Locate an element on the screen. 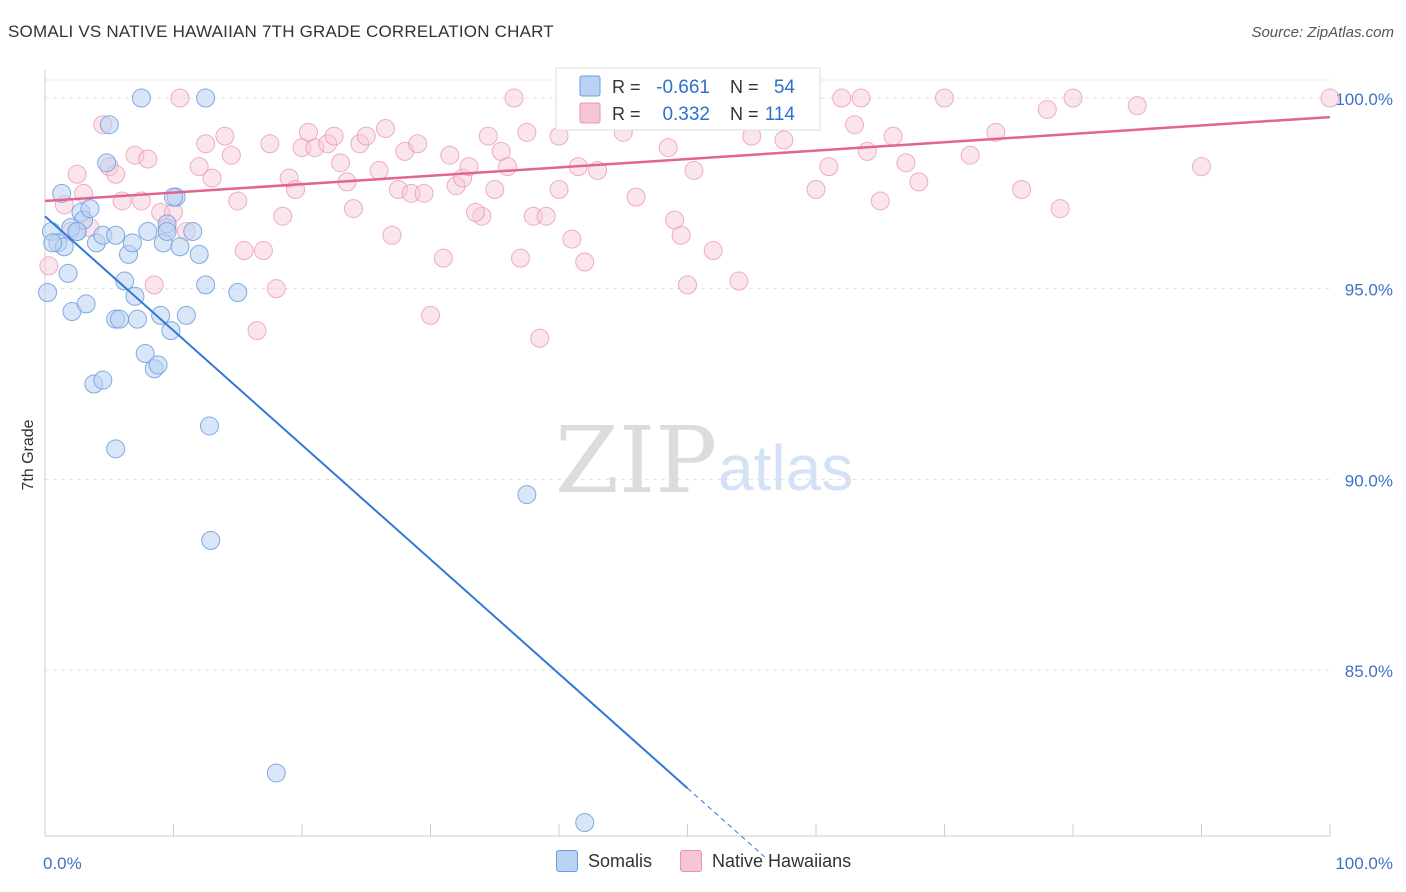 The width and height of the screenshot is (1406, 892). stats-box: R = -0.661 N = 54 R = 0.332 N = 114 is located at coordinates (688, 99).